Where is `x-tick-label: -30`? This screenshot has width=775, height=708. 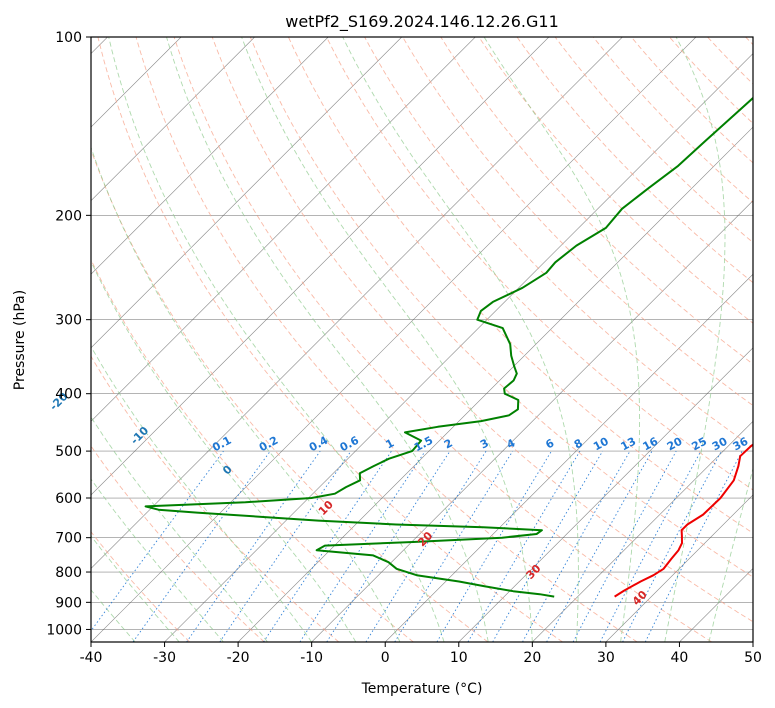
x-tick-label: -30 is located at coordinates (164, 658).